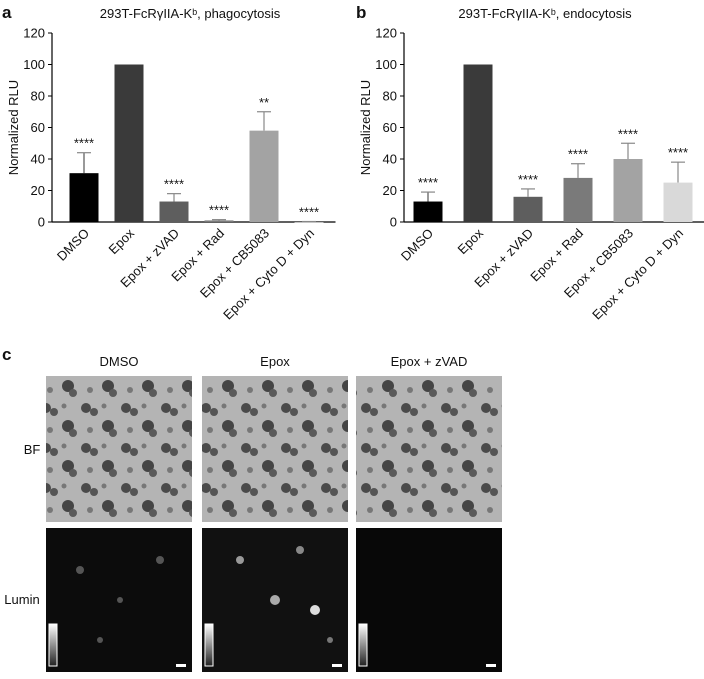 This screenshot has width=704, height=679. What do you see at coordinates (429, 361) in the screenshot?
I see `column-label: Epox + zVAD` at bounding box center [429, 361].